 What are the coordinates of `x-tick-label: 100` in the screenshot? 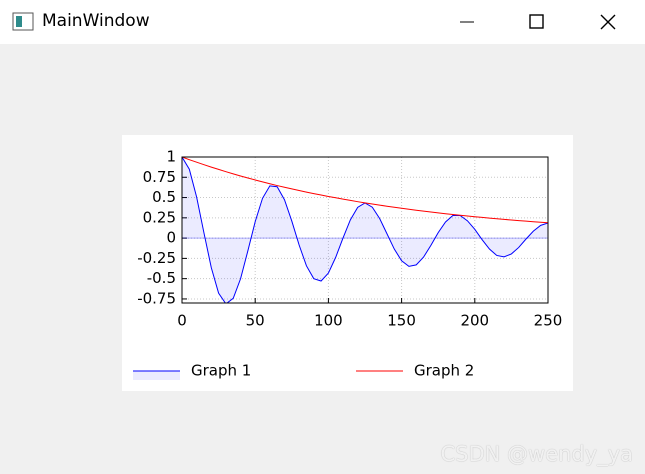 It's located at (328, 321).